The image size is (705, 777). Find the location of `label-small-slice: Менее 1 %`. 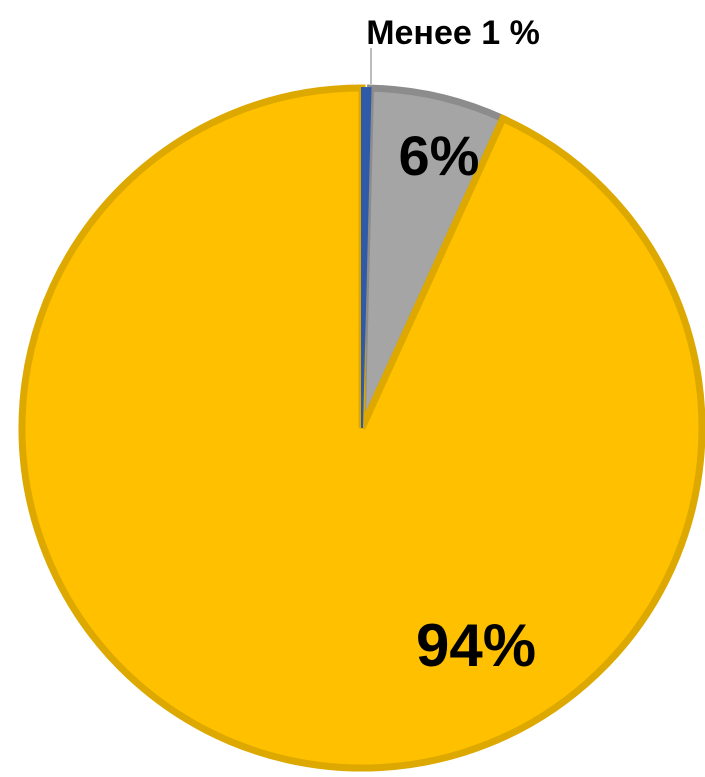

label-small-slice: Менее 1 % is located at coordinates (453, 33).